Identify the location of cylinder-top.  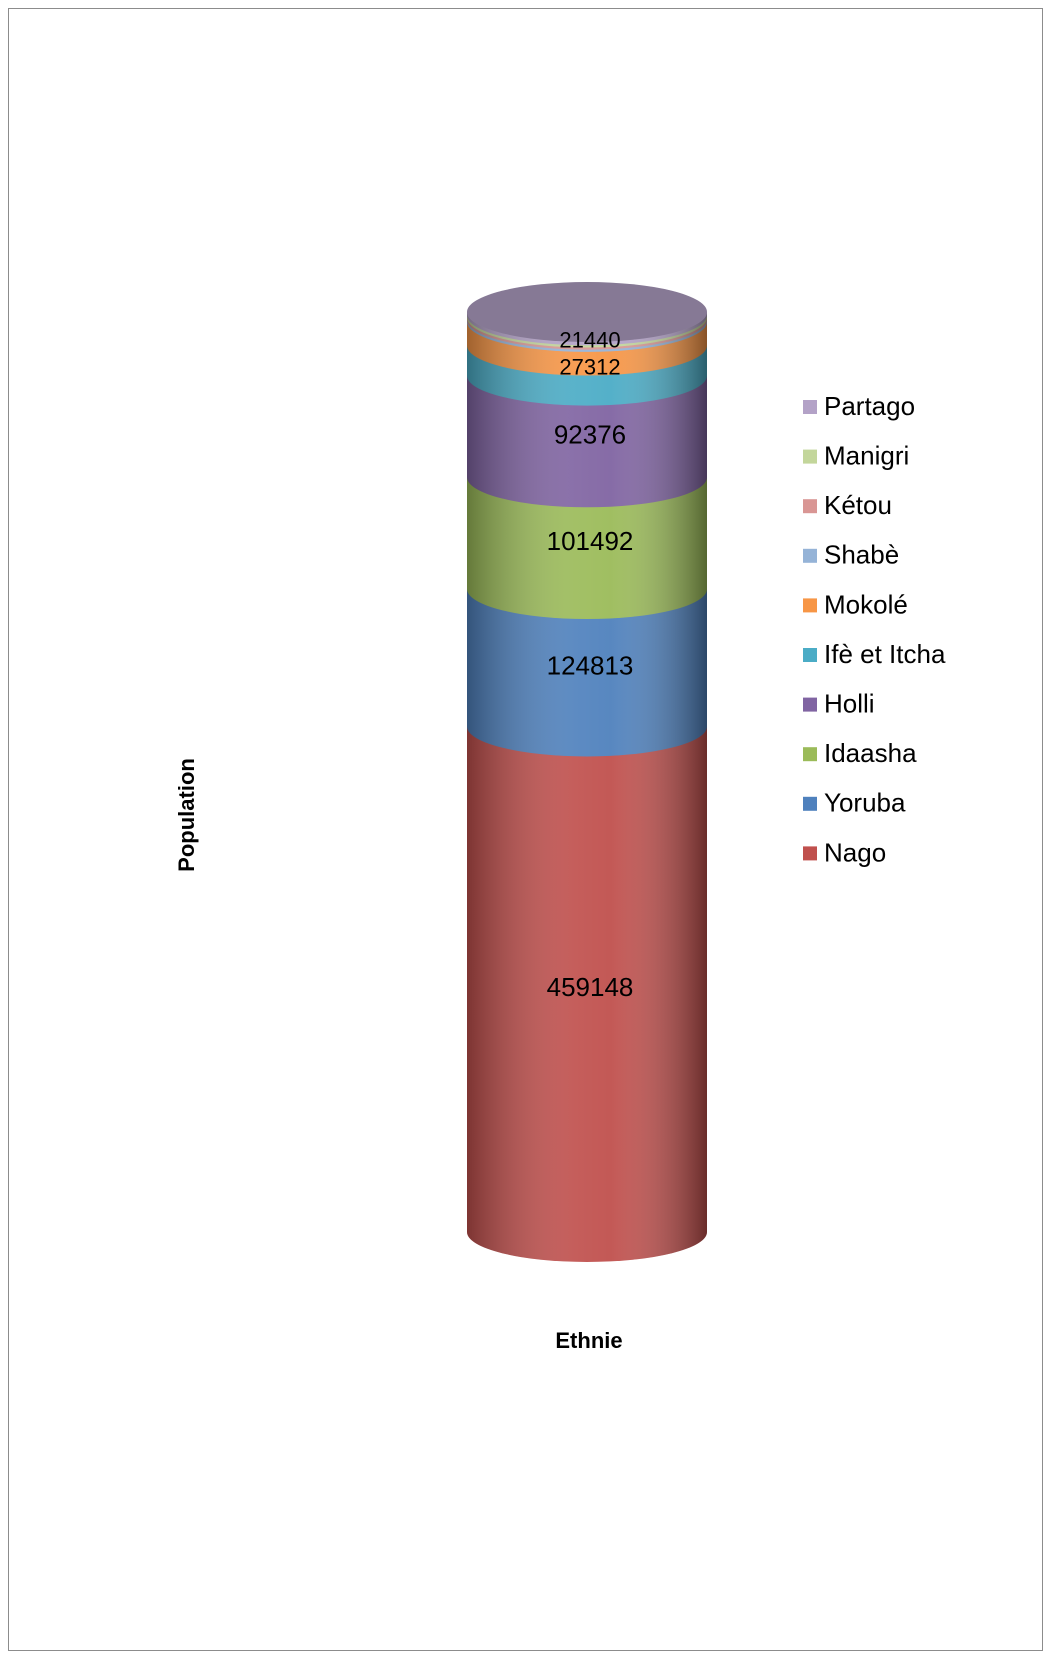
(587, 312).